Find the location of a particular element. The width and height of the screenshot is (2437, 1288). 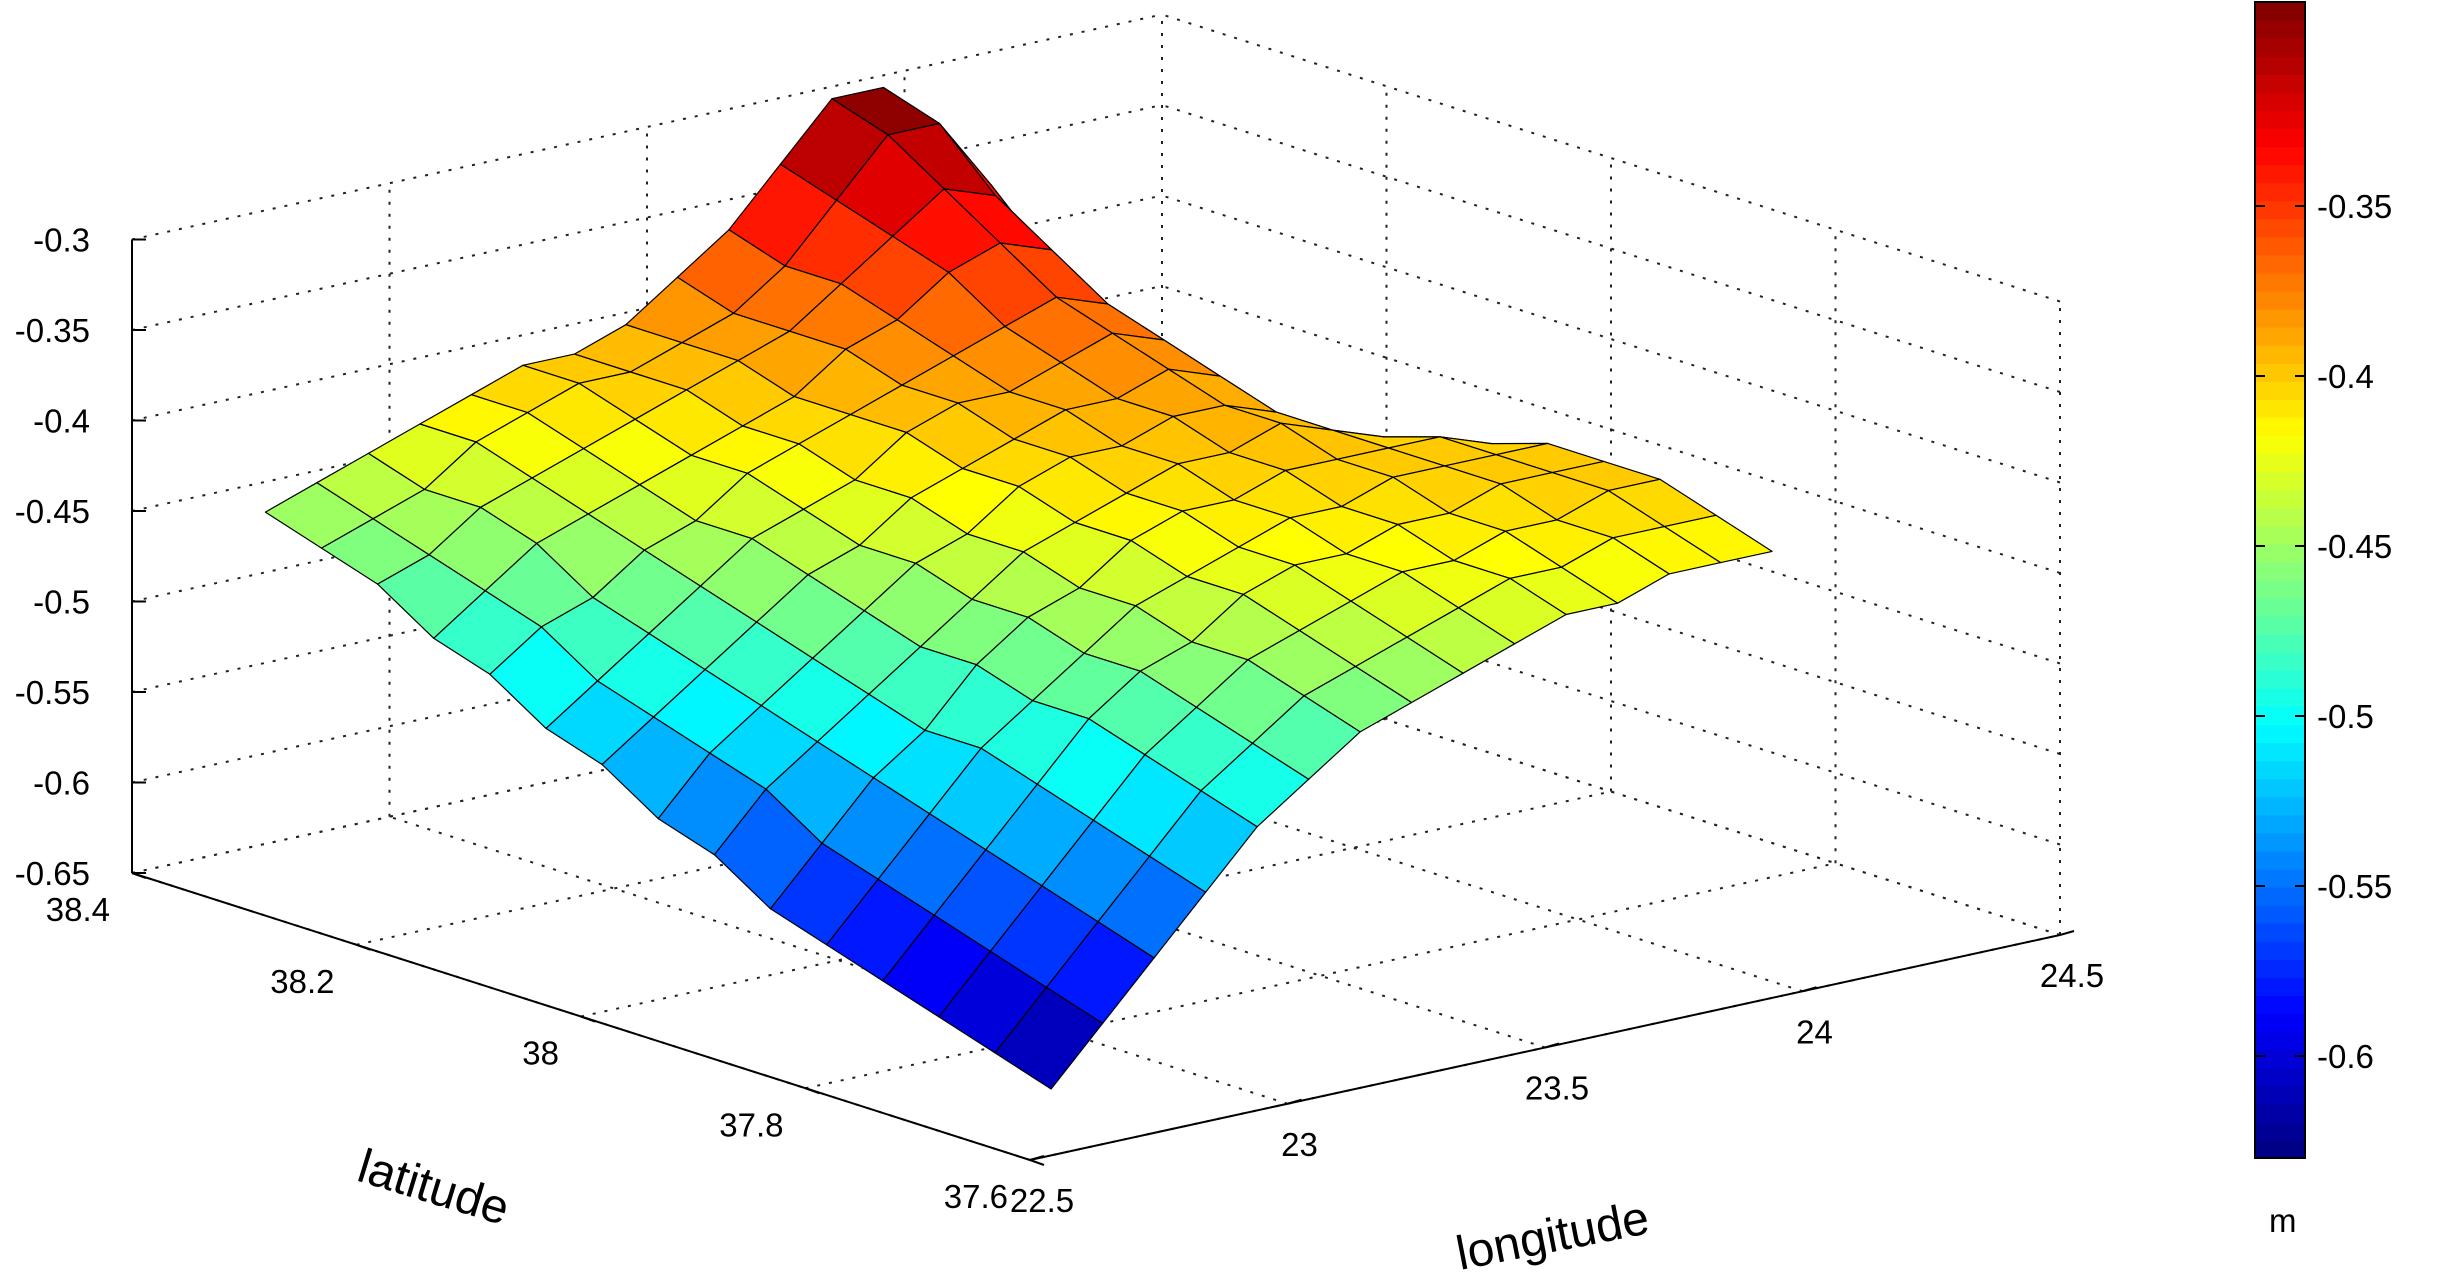

colorbar-tick-label: -0.6 is located at coordinates (2345, 1056).